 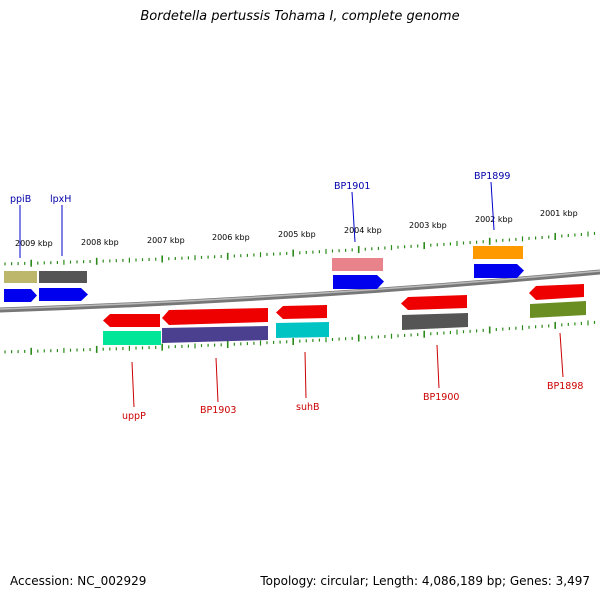 What do you see at coordinates (434, 302) in the screenshot?
I see `gene-arrow-BP1900` at bounding box center [434, 302].